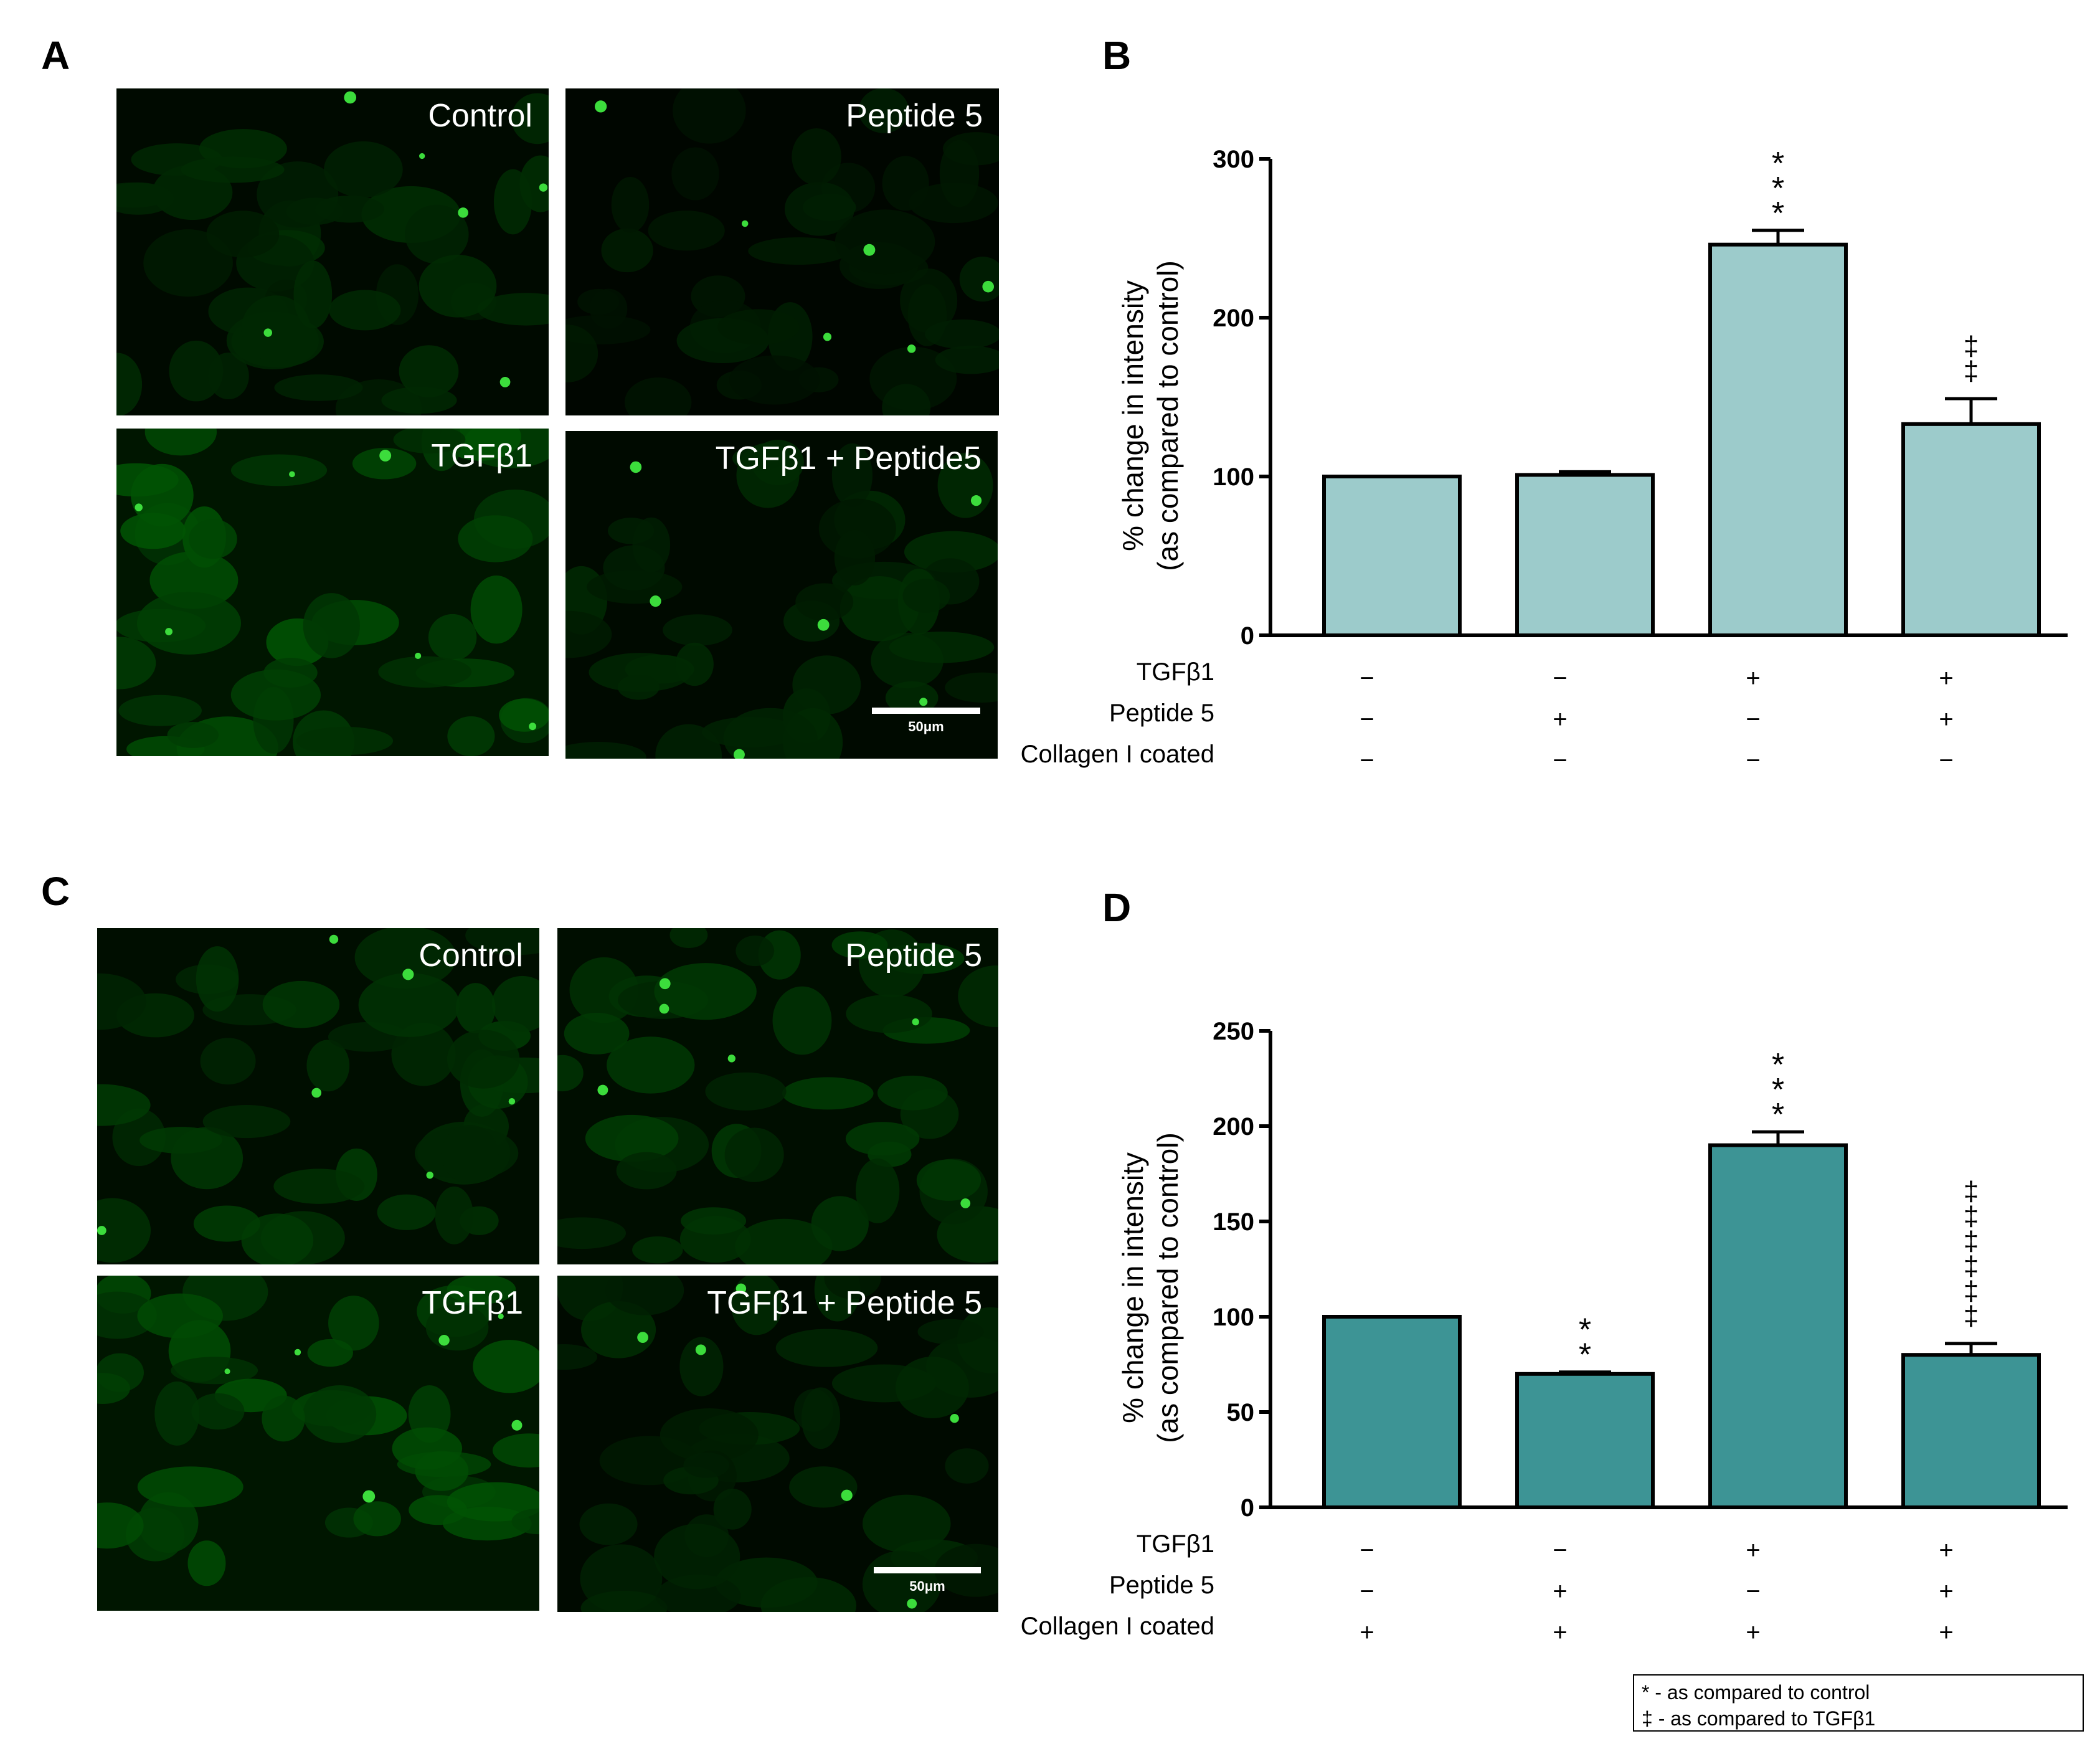  I want to click on condition-label: TGFβ1, so click(1175, 672).